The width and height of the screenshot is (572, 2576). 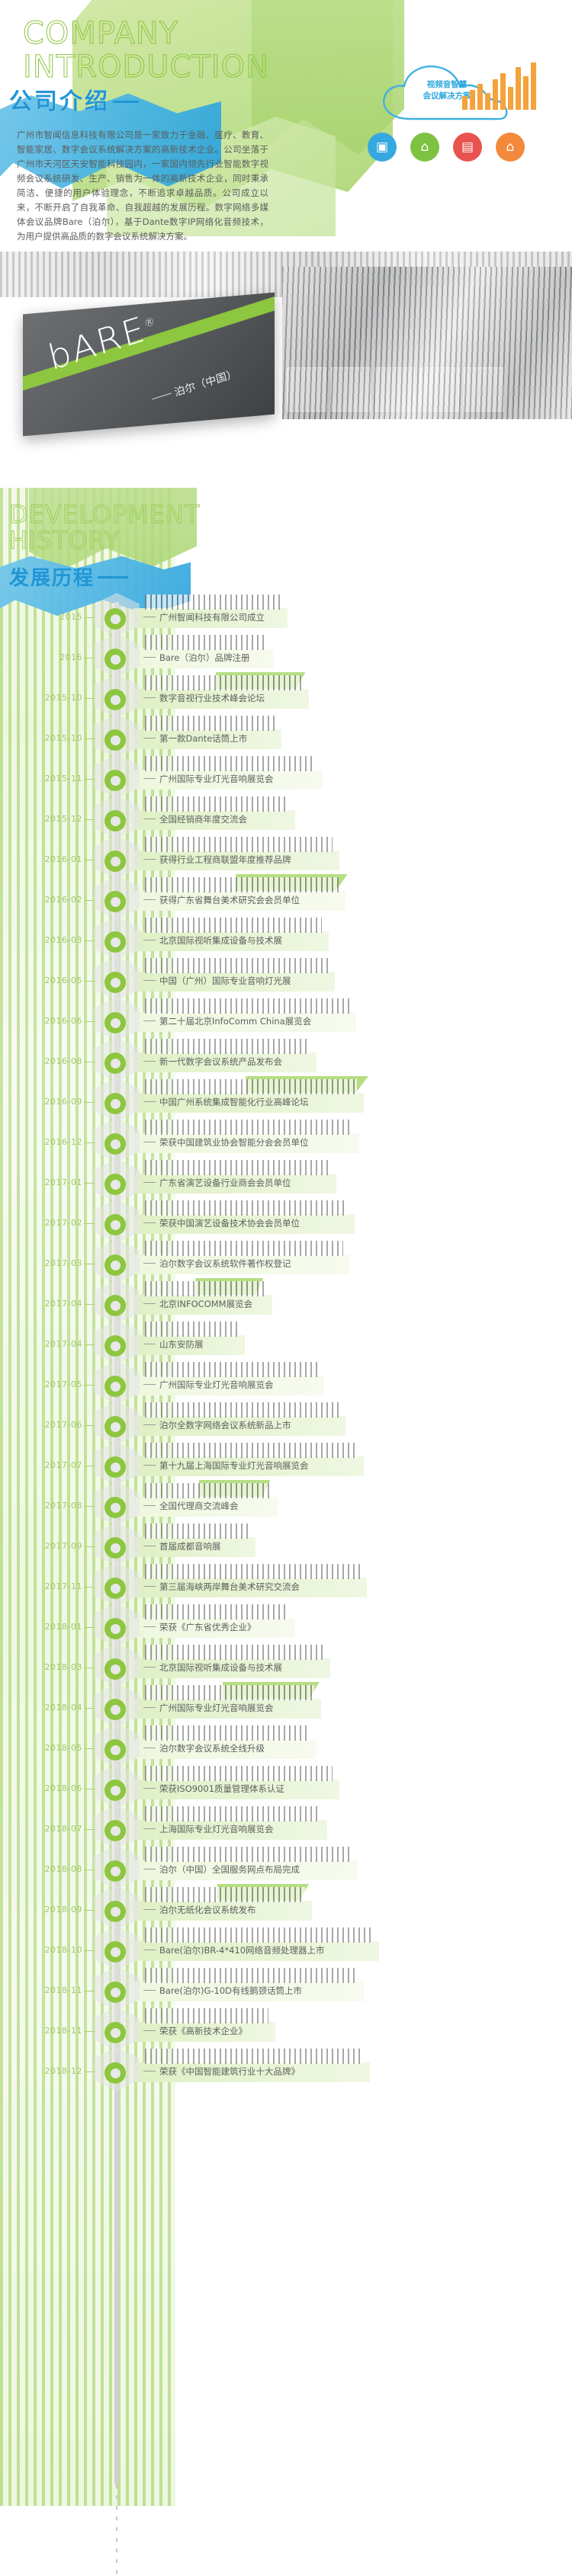 What do you see at coordinates (56, 980) in the screenshot?
I see `timeline-date: 2016-05` at bounding box center [56, 980].